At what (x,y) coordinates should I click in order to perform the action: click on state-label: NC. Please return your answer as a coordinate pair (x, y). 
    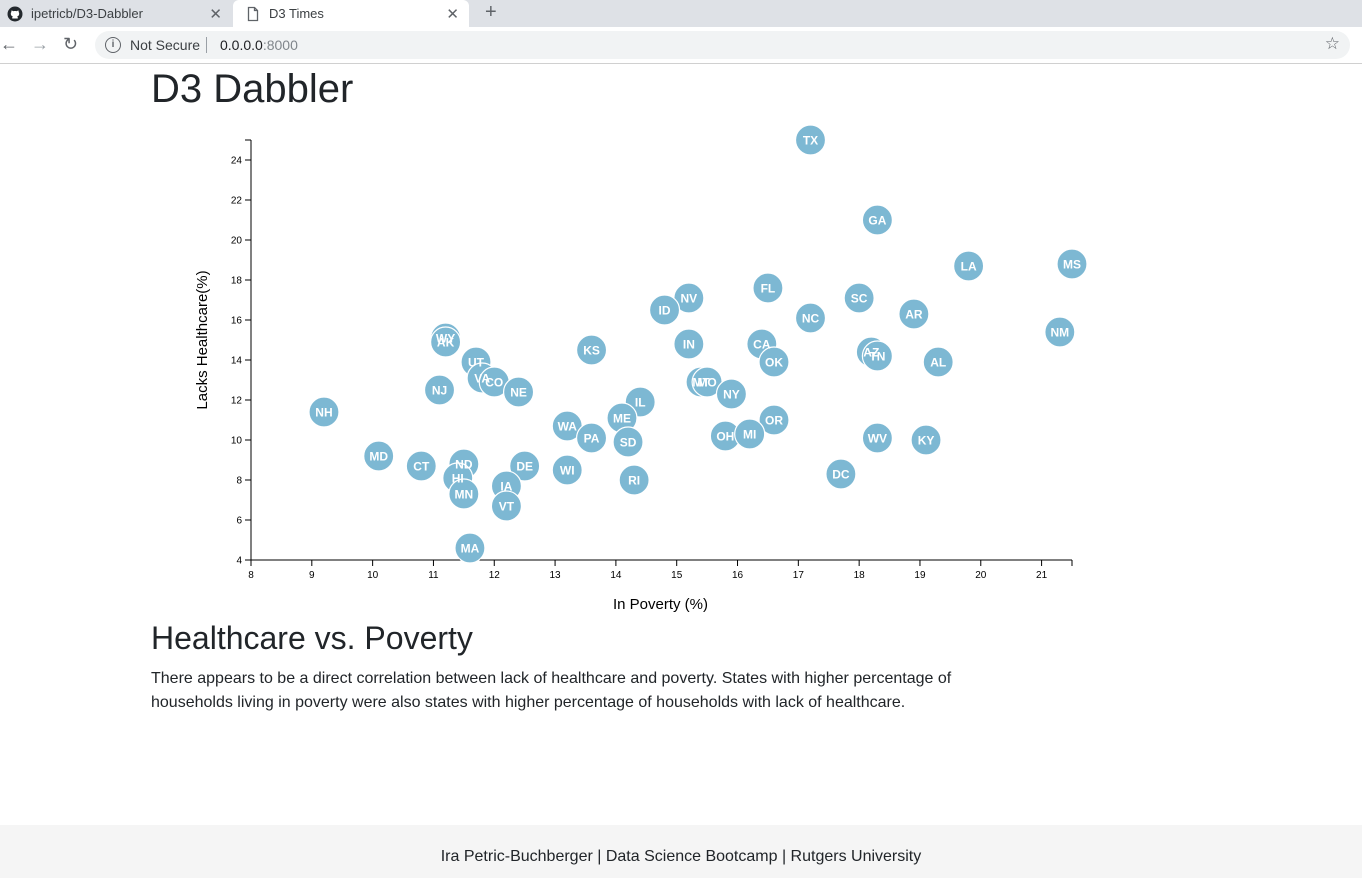
    Looking at the image, I should click on (811, 319).